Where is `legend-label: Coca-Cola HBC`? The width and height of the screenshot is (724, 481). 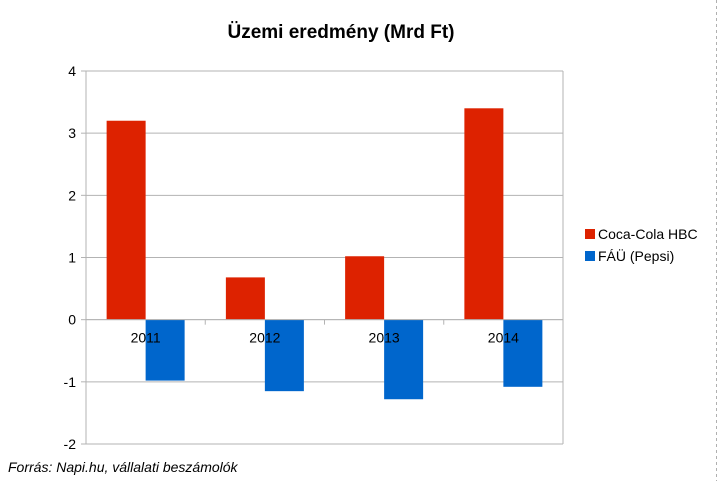
legend-label: Coca-Cola HBC is located at coordinates (648, 234).